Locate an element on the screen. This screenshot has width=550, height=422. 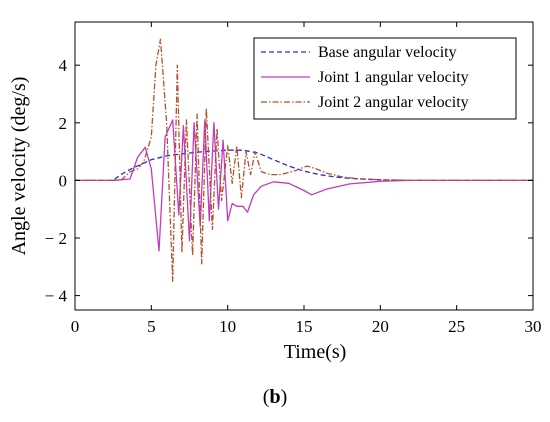
x-tick-label: 10 is located at coordinates (227, 326).